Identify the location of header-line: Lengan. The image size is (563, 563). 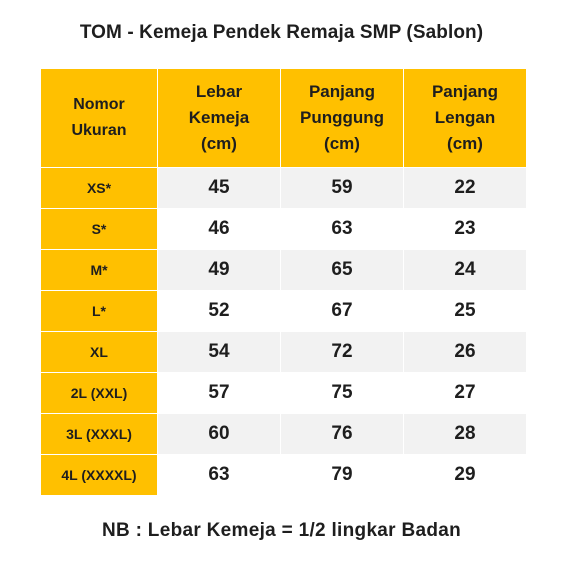
(465, 117).